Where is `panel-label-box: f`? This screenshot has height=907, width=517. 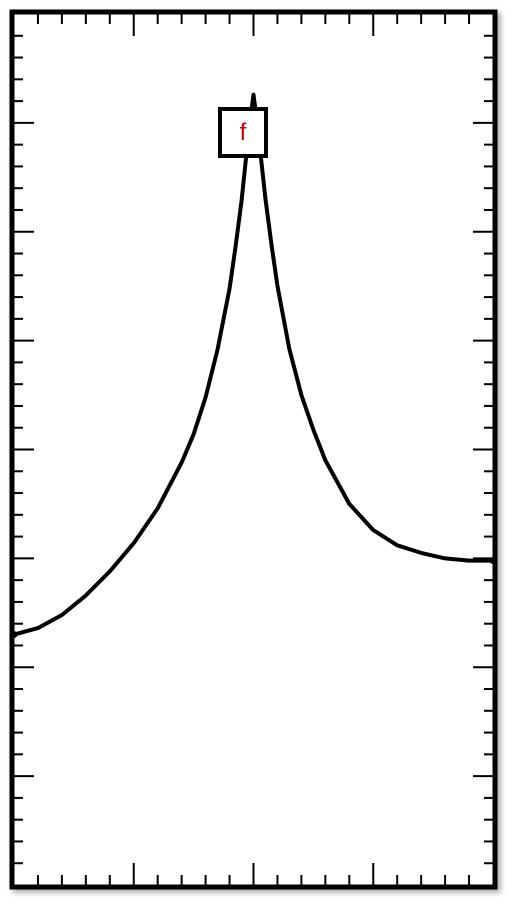
panel-label-box: f is located at coordinates (243, 132).